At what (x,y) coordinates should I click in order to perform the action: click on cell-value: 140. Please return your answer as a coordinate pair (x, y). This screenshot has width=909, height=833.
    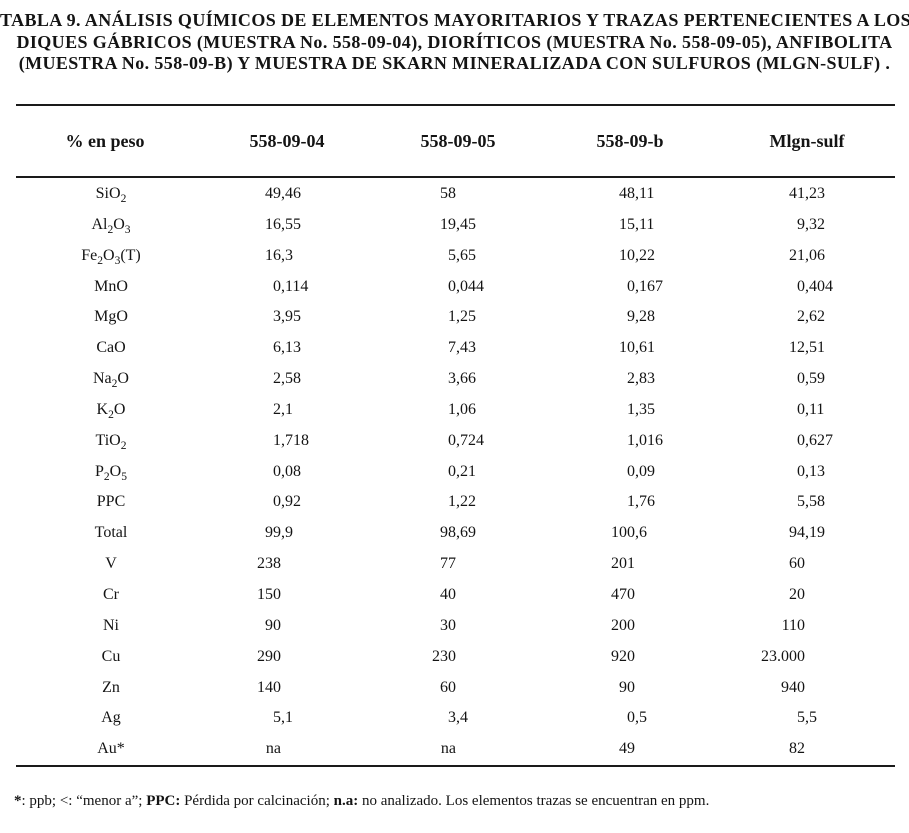
    Looking at the image, I should click on (269, 687).